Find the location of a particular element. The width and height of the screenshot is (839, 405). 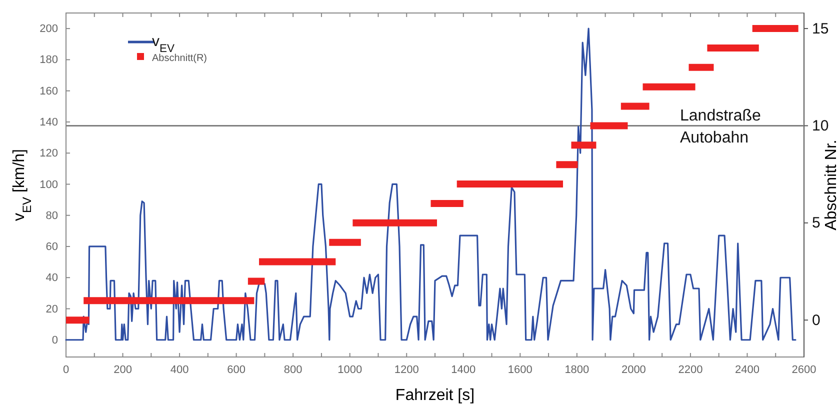

legend-label: v$_{EV}$ is located at coordinates (164, 44).